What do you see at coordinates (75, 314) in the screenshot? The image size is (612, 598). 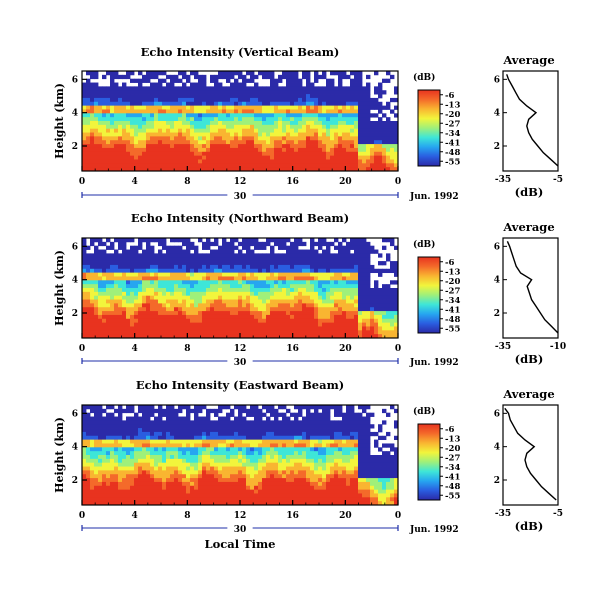 I see `y-tick-label: 2` at bounding box center [75, 314].